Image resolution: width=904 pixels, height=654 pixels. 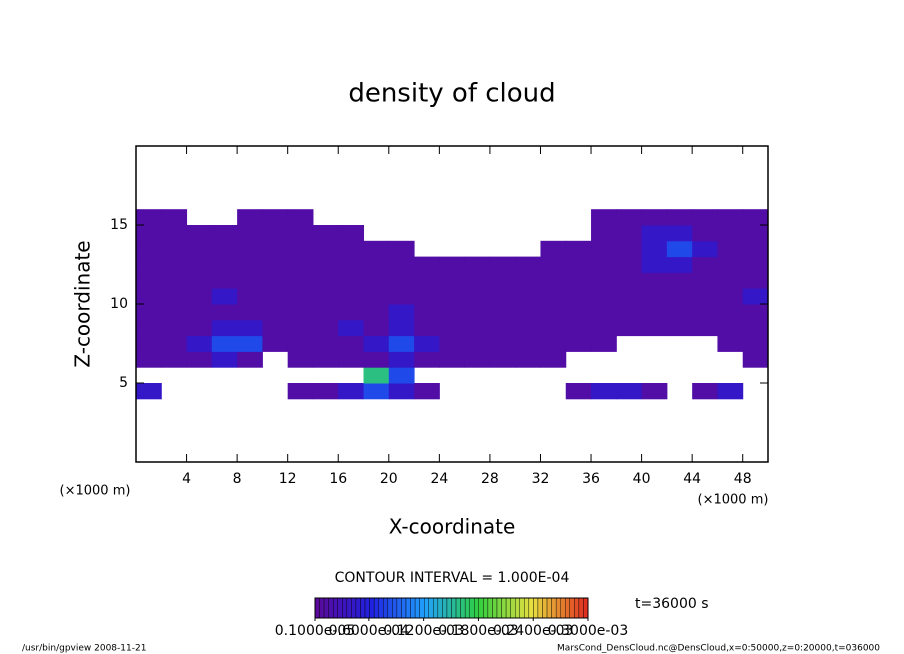 What do you see at coordinates (452, 527) in the screenshot?
I see `x-axis-label: X-coordinate` at bounding box center [452, 527].